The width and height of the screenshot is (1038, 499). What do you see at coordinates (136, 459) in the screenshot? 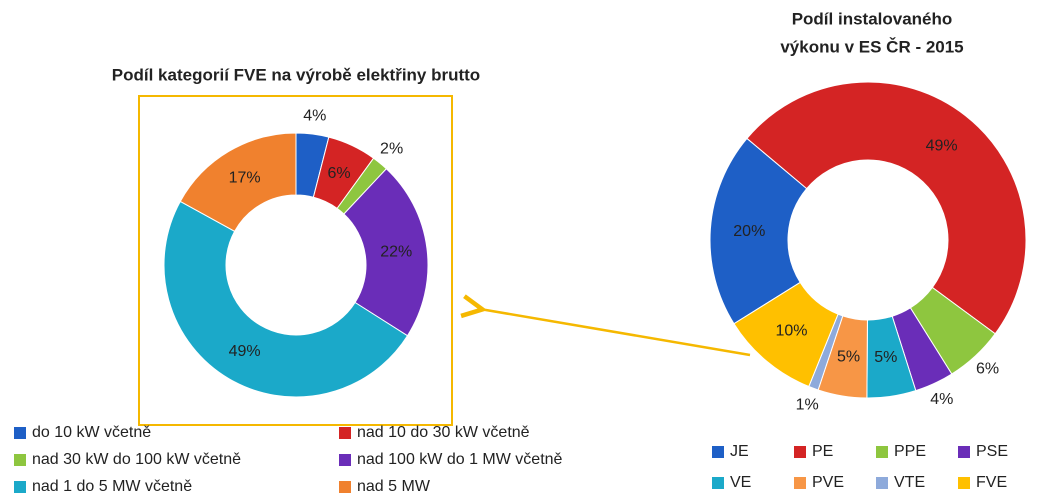
I see `legend-label: nad 30 kW do 100 kW včetně` at bounding box center [136, 459].